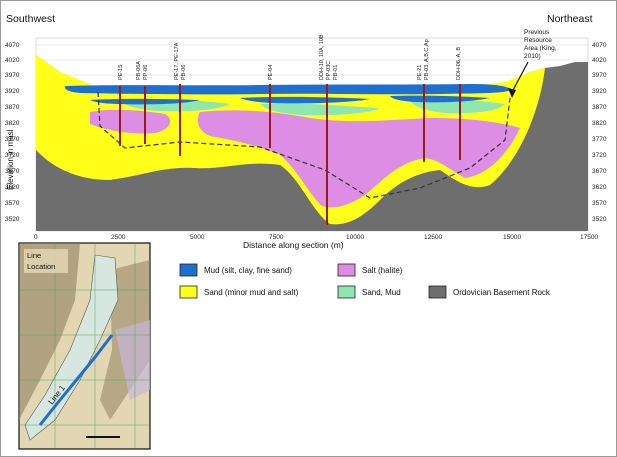  I want to click on x-tick-label: 0, so click(36, 237).